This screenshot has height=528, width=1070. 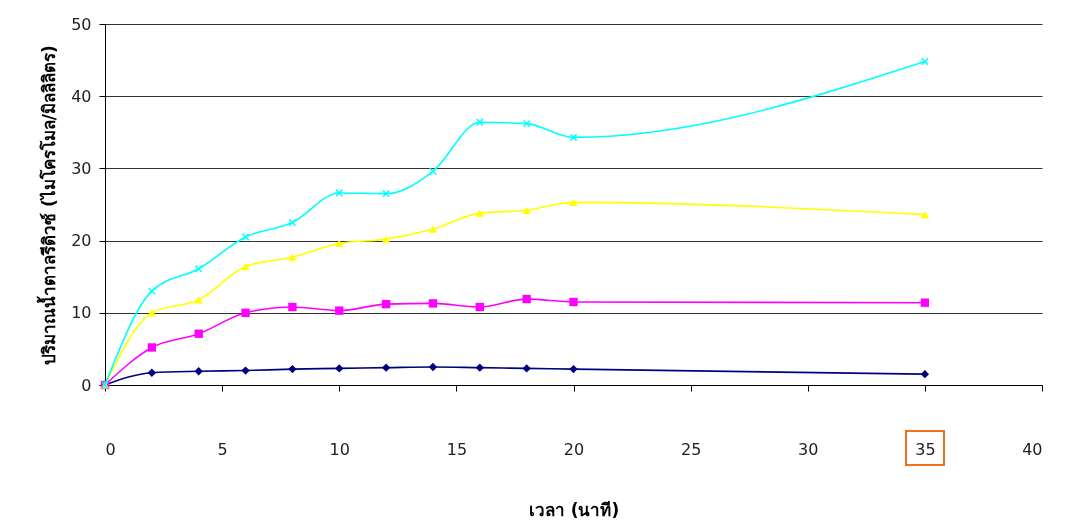 What do you see at coordinates (81, 241) in the screenshot?
I see `y-tick-label: 20` at bounding box center [81, 241].